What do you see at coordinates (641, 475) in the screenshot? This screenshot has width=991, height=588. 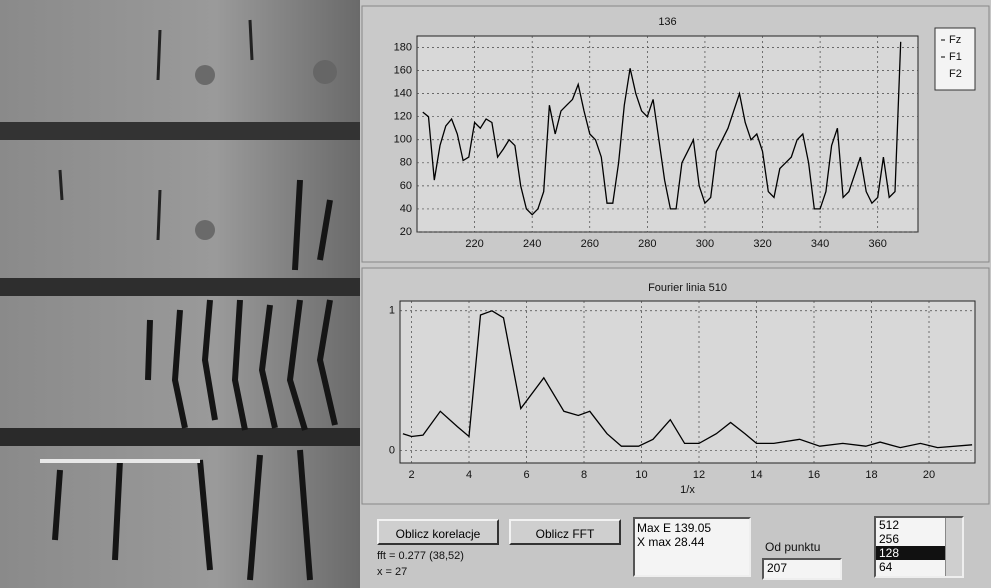 I see `x-tick-label: 10` at bounding box center [641, 475].